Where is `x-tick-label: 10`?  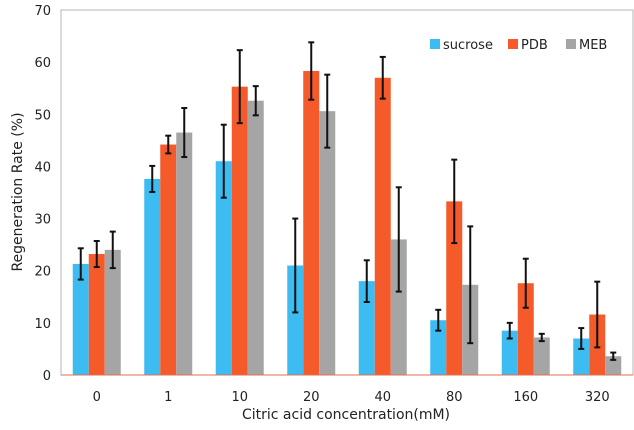 x-tick-label: 10 is located at coordinates (239, 397).